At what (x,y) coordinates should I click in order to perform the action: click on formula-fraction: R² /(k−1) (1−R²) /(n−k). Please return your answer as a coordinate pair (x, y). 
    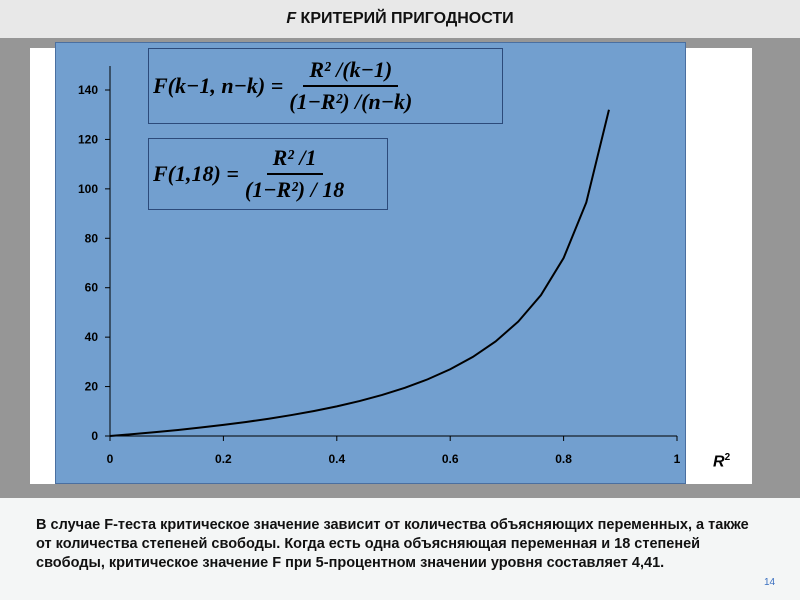
    Looking at the image, I should click on (350, 86).